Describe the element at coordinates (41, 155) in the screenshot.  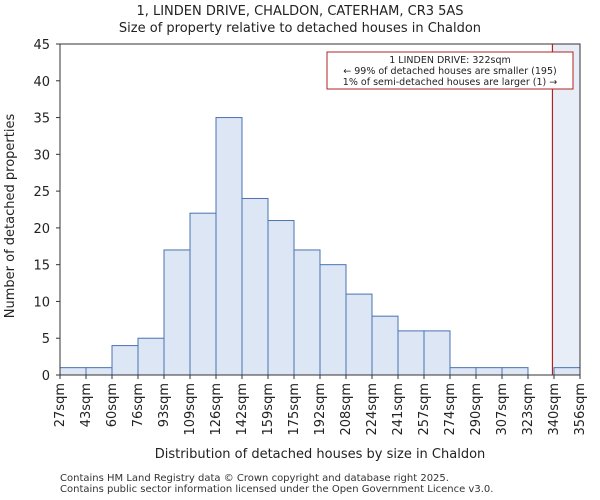
I see `y-tick-label: 30` at that location.